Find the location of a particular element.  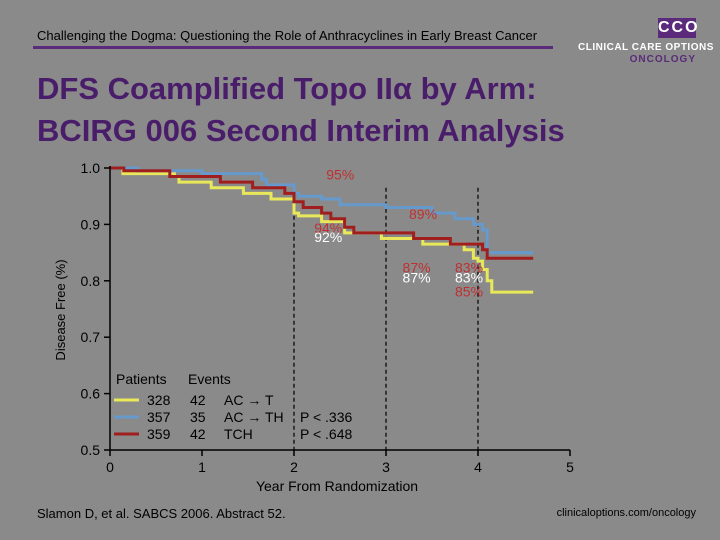

slide-title-line2: BCIRG 006 Second Interim Analysis is located at coordinates (301, 130).